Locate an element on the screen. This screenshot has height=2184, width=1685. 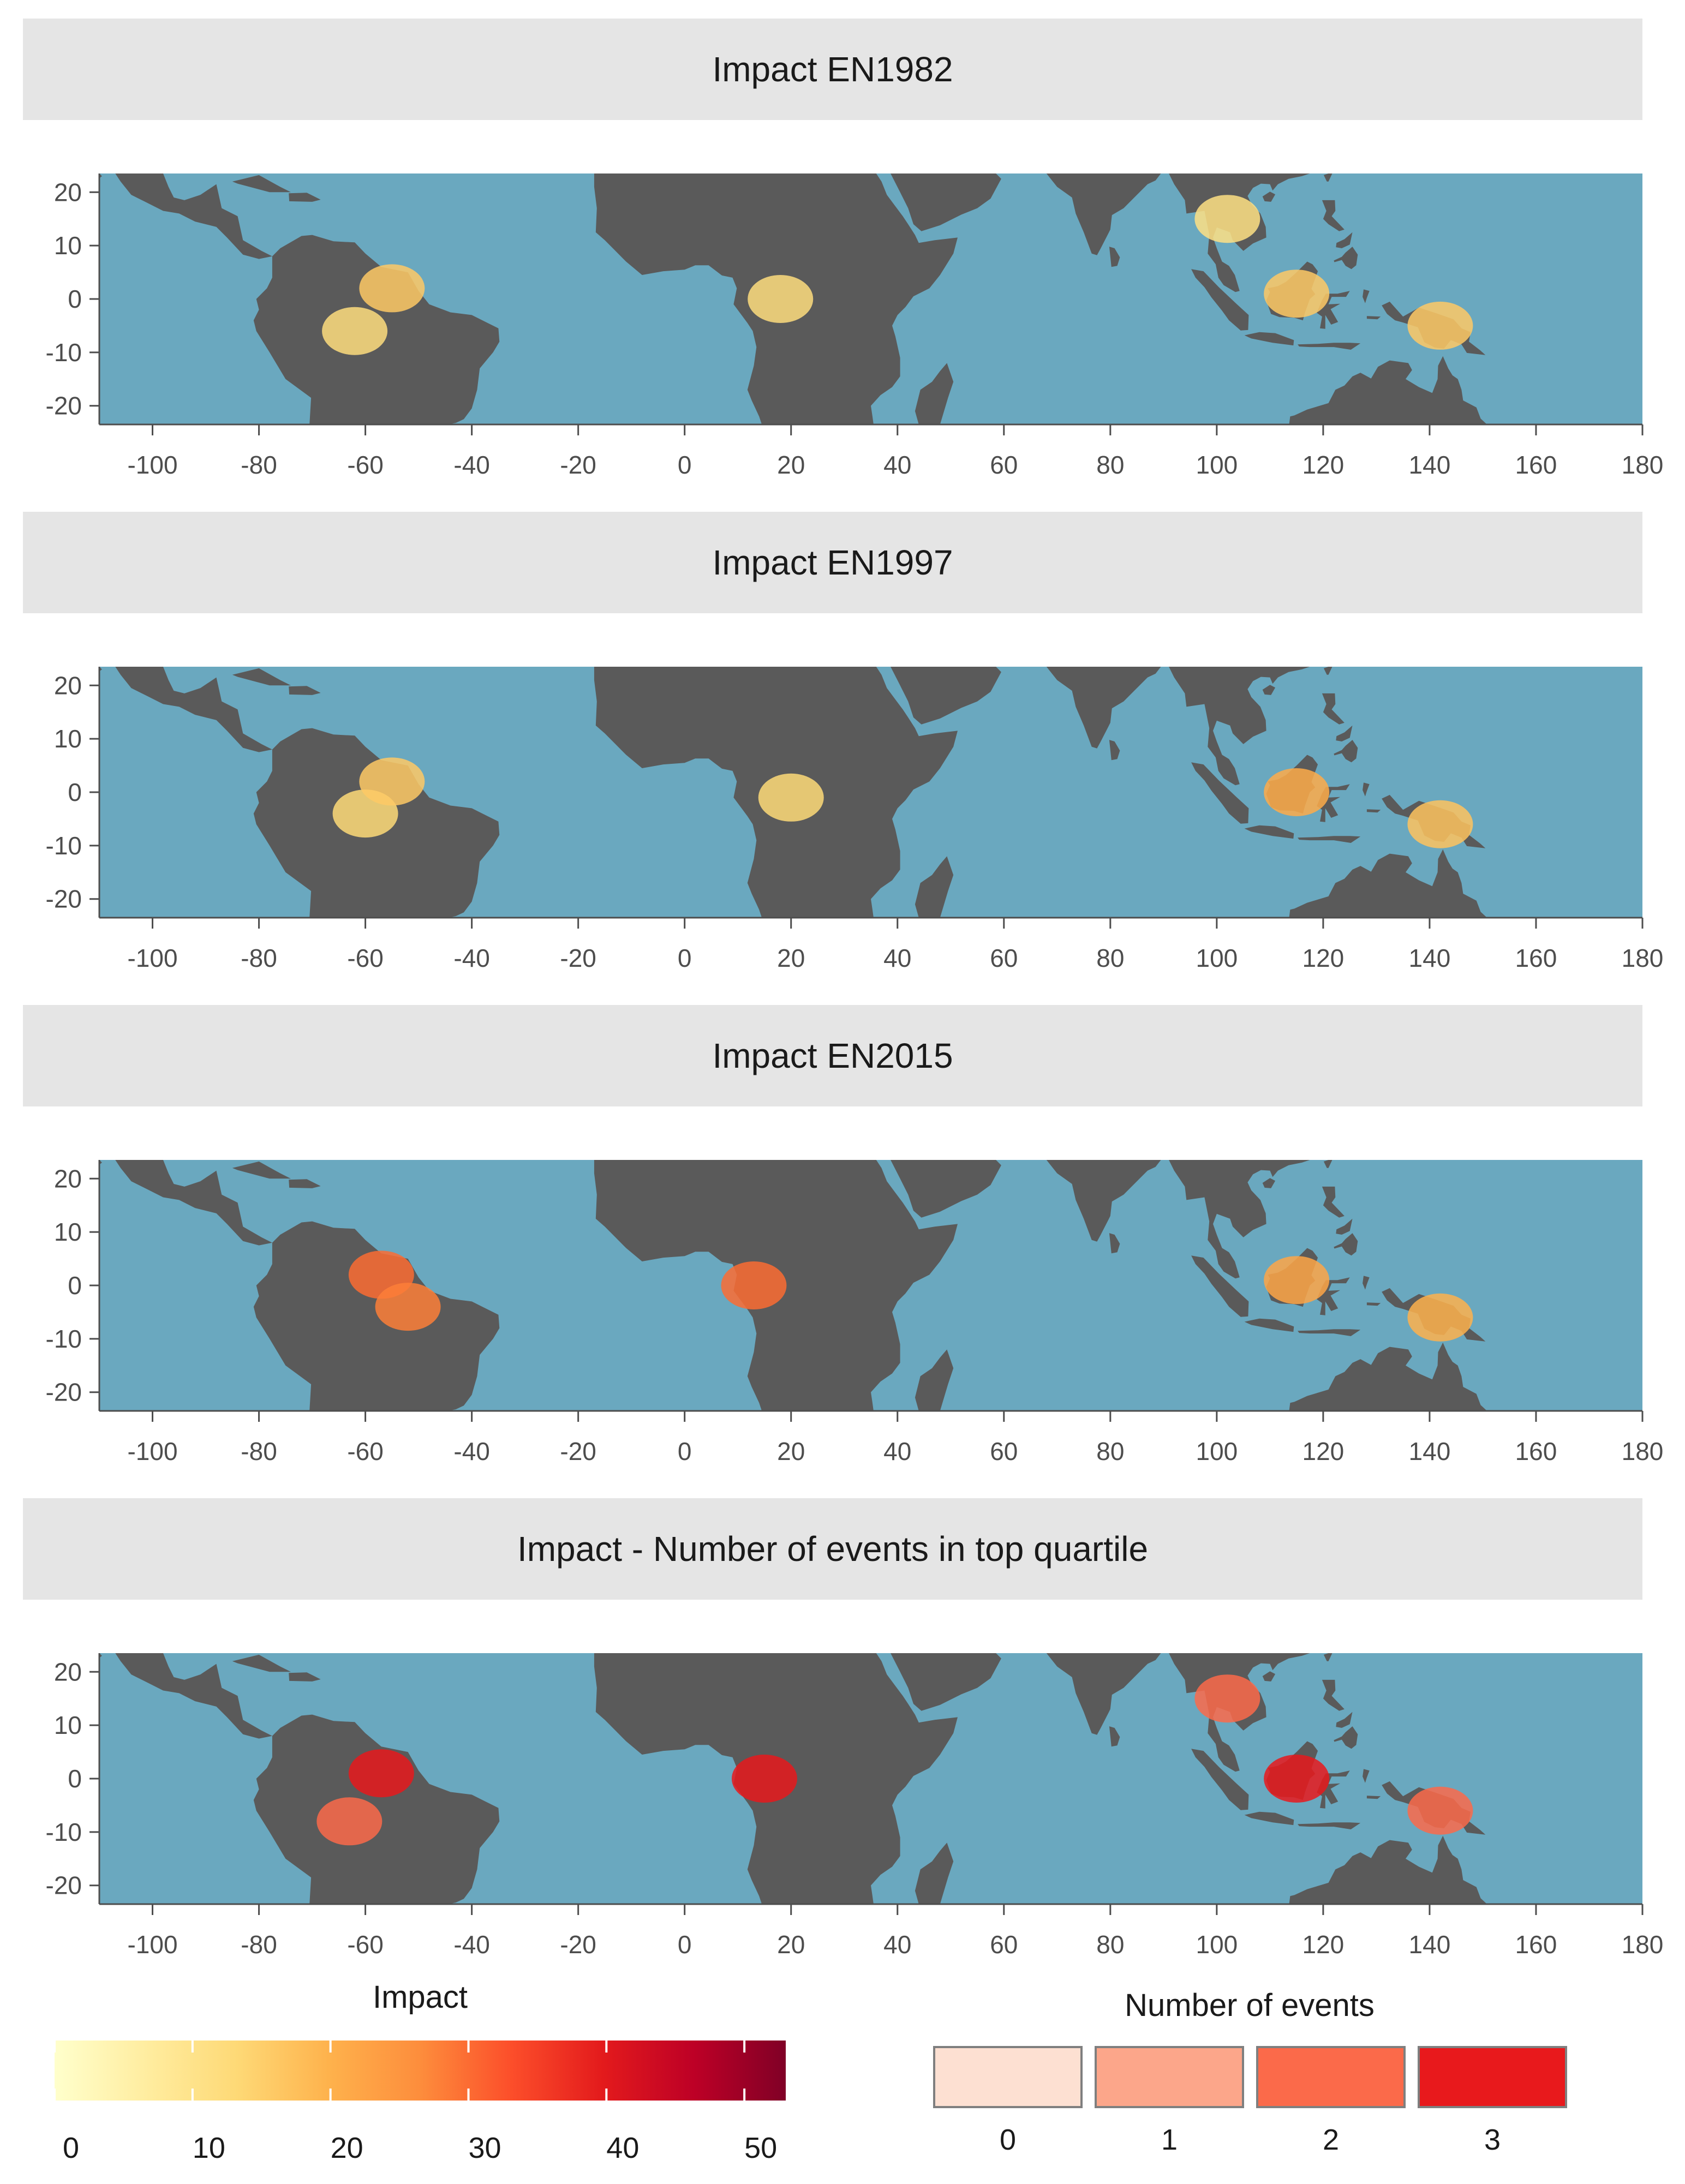
legend-impact: Impact 0 10 20 30 40 50 is located at coordinates (419, 2071).